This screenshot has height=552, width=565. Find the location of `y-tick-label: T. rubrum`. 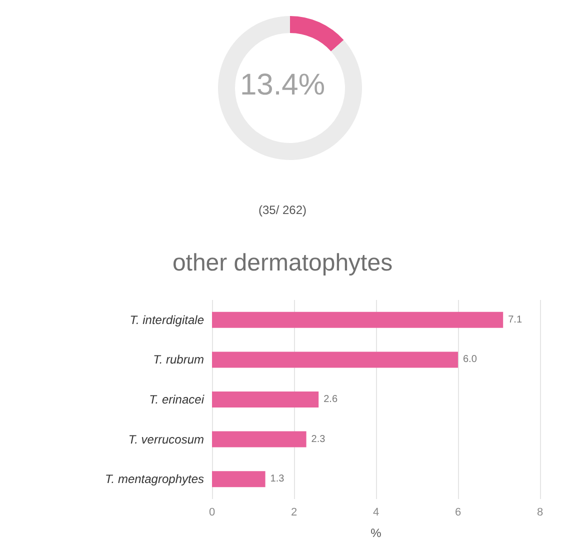

y-tick-label: T. rubrum is located at coordinates (178, 359).